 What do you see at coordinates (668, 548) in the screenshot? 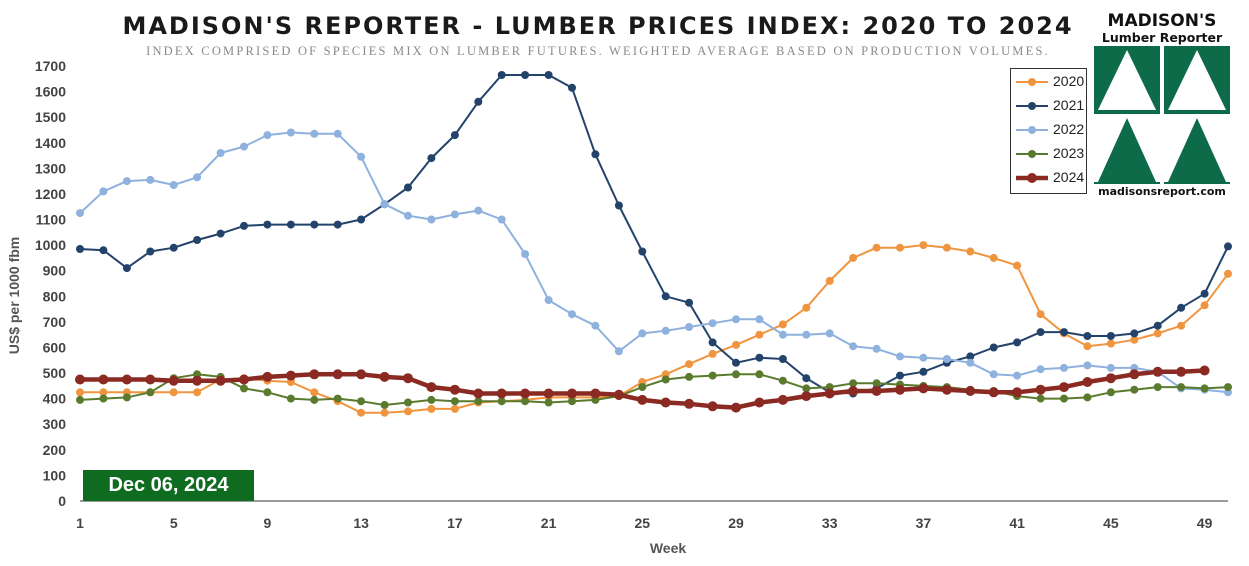
I see `x-axis-title: Week` at bounding box center [668, 548].